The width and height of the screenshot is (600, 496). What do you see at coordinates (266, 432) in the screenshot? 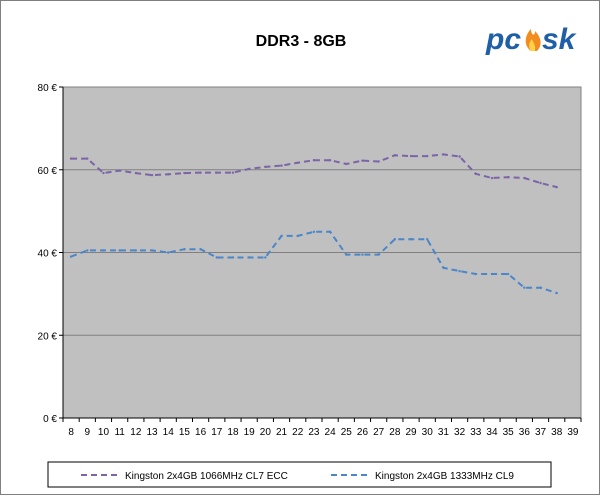
I see `x-tick-label: 20` at bounding box center [266, 432].